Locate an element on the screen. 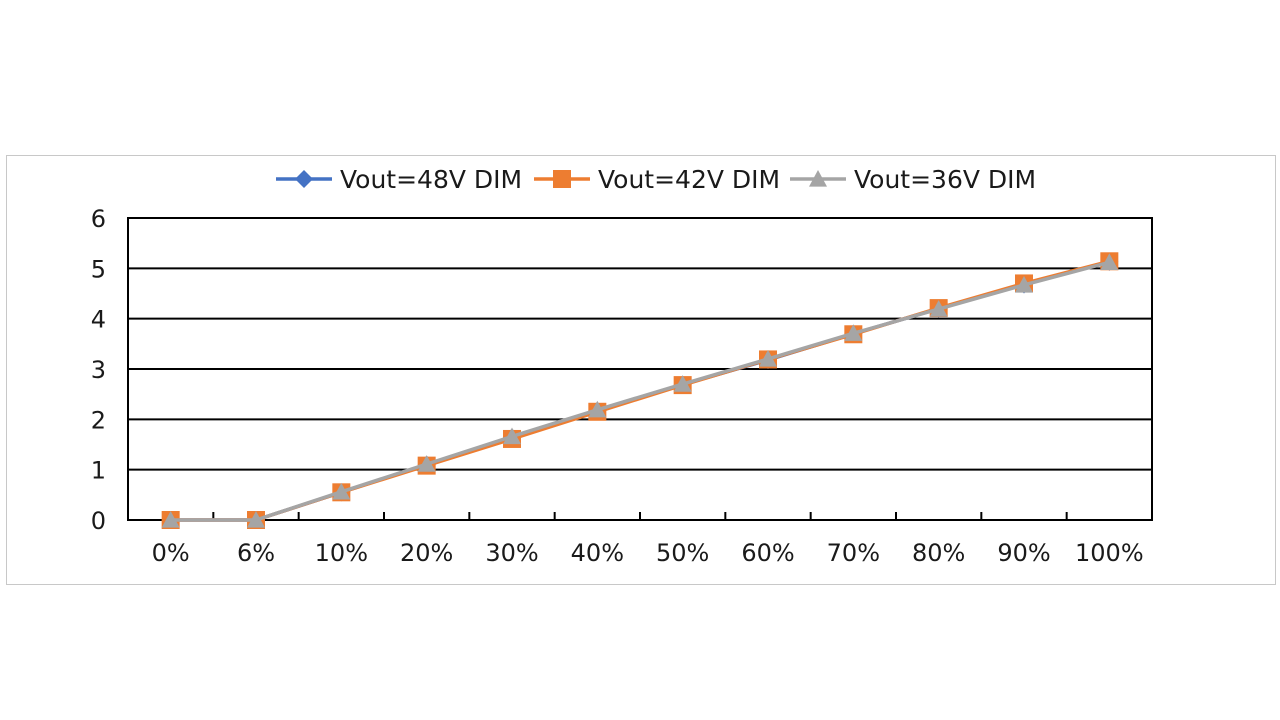  x-tick-label: 60% is located at coordinates (767, 553).